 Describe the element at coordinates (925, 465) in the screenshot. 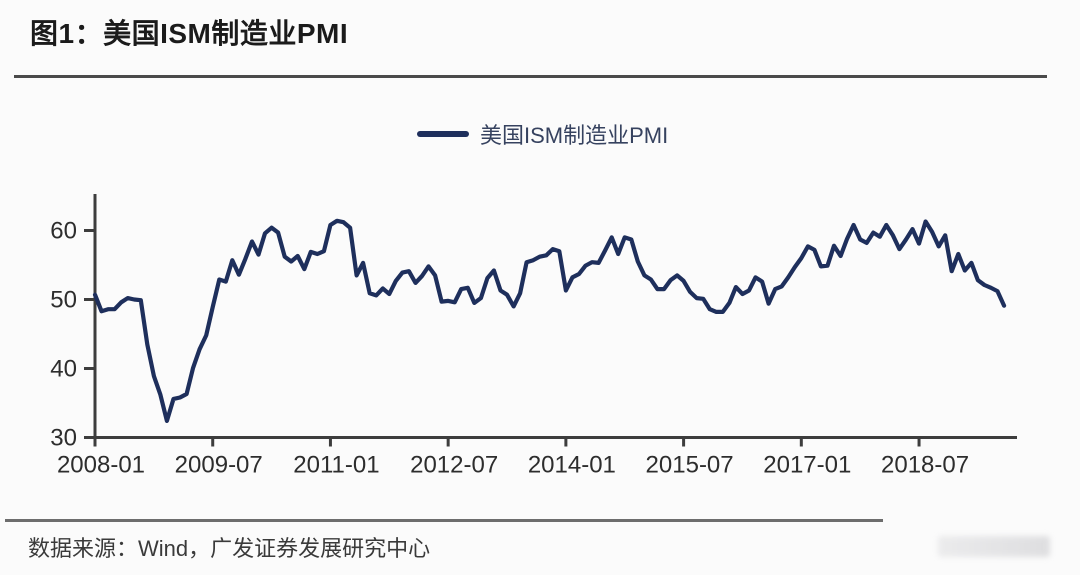

I see `x-tick-label: 2018-07` at that location.